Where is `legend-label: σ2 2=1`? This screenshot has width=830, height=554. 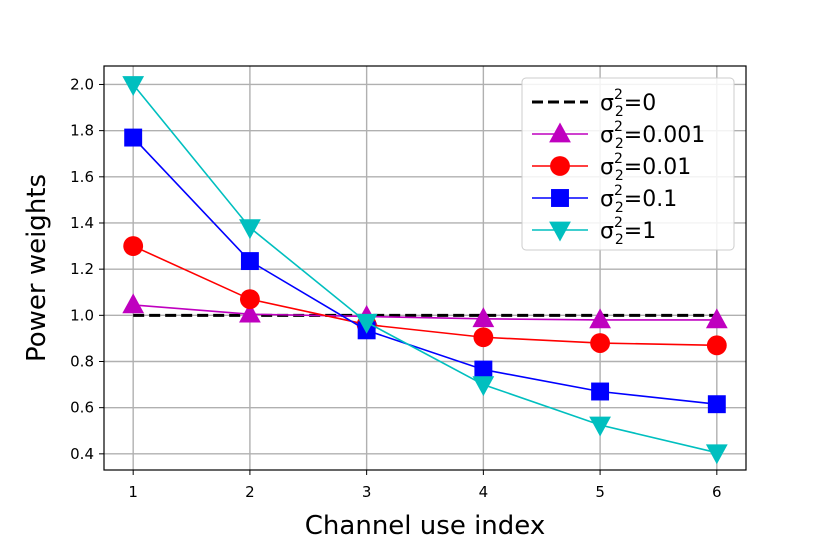
legend-label: σ2 2=1 is located at coordinates (628, 231).